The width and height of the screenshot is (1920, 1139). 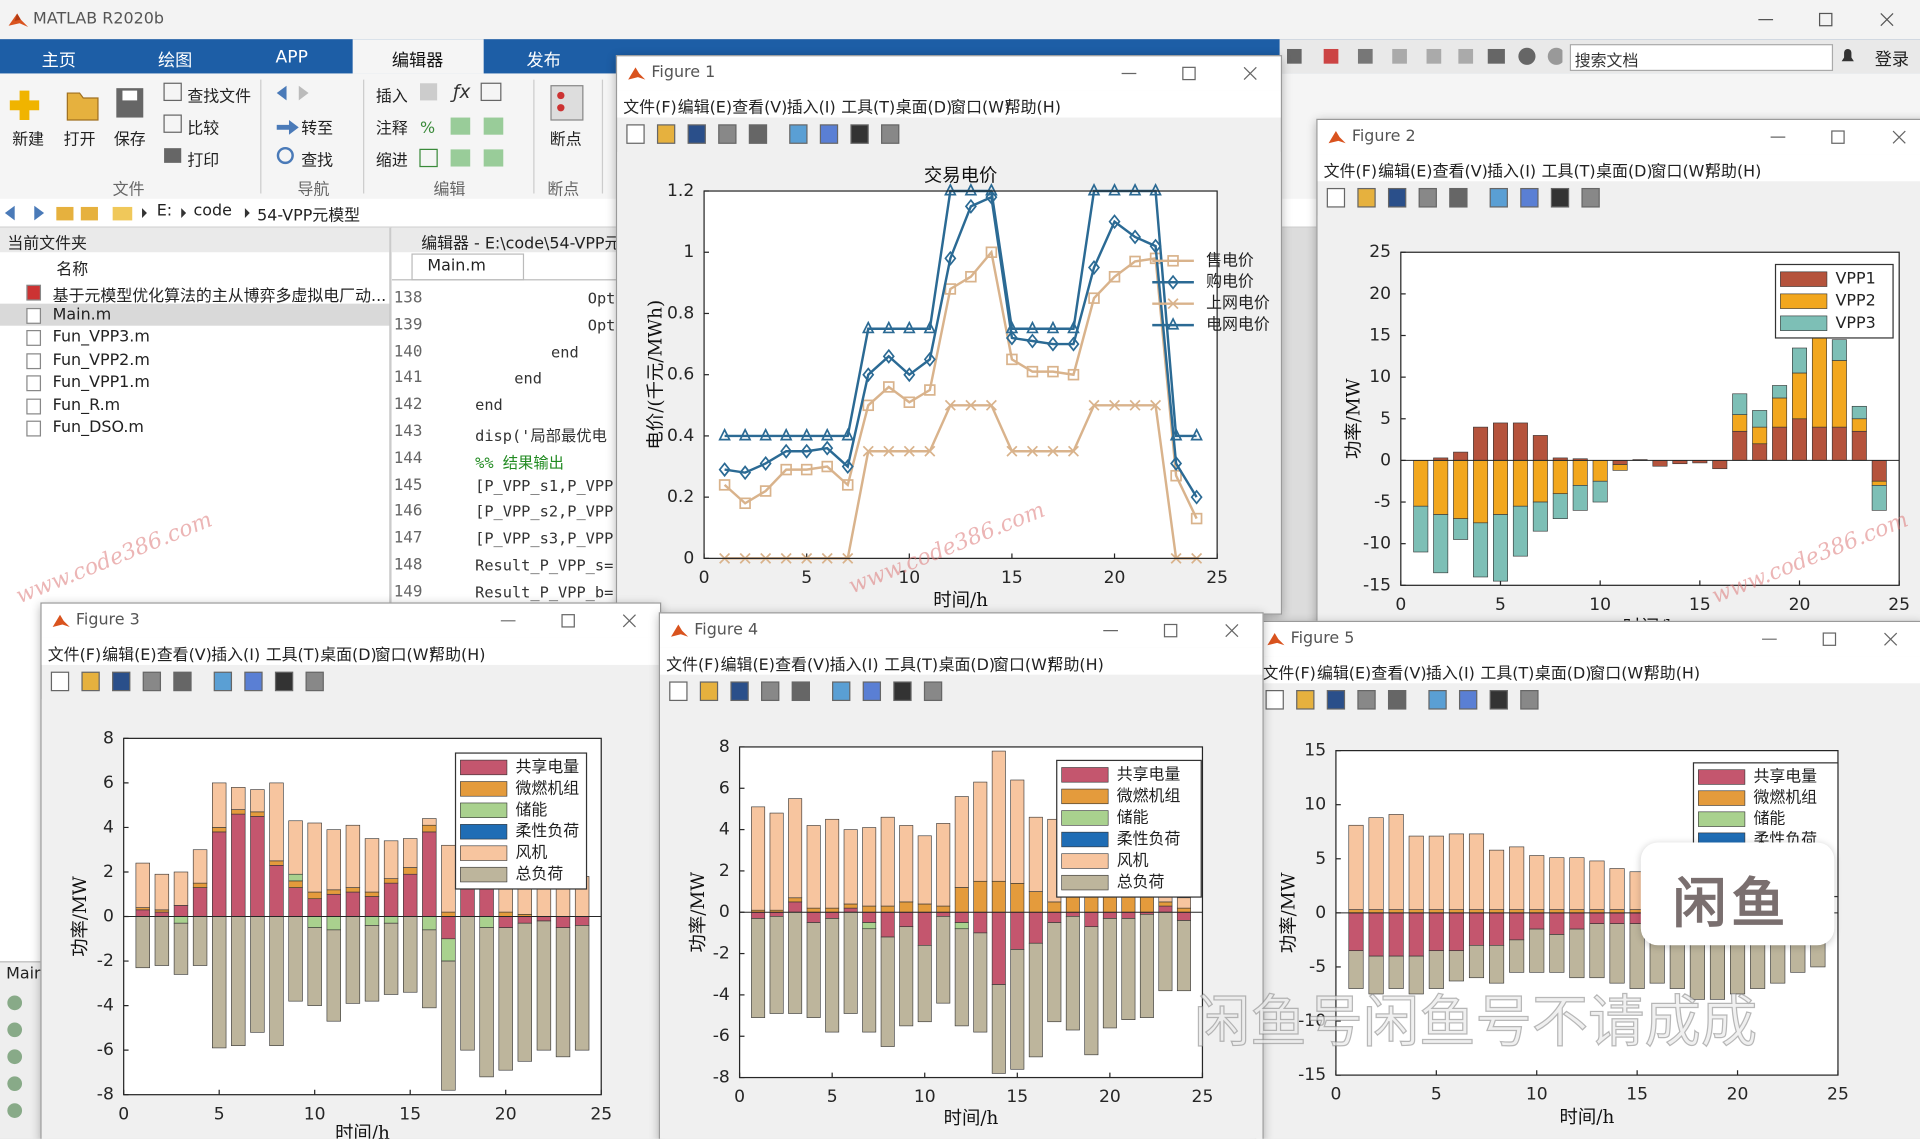 What do you see at coordinates (194, 383) in the screenshot?
I see `file-row: Fun_VPP1.m` at bounding box center [194, 383].